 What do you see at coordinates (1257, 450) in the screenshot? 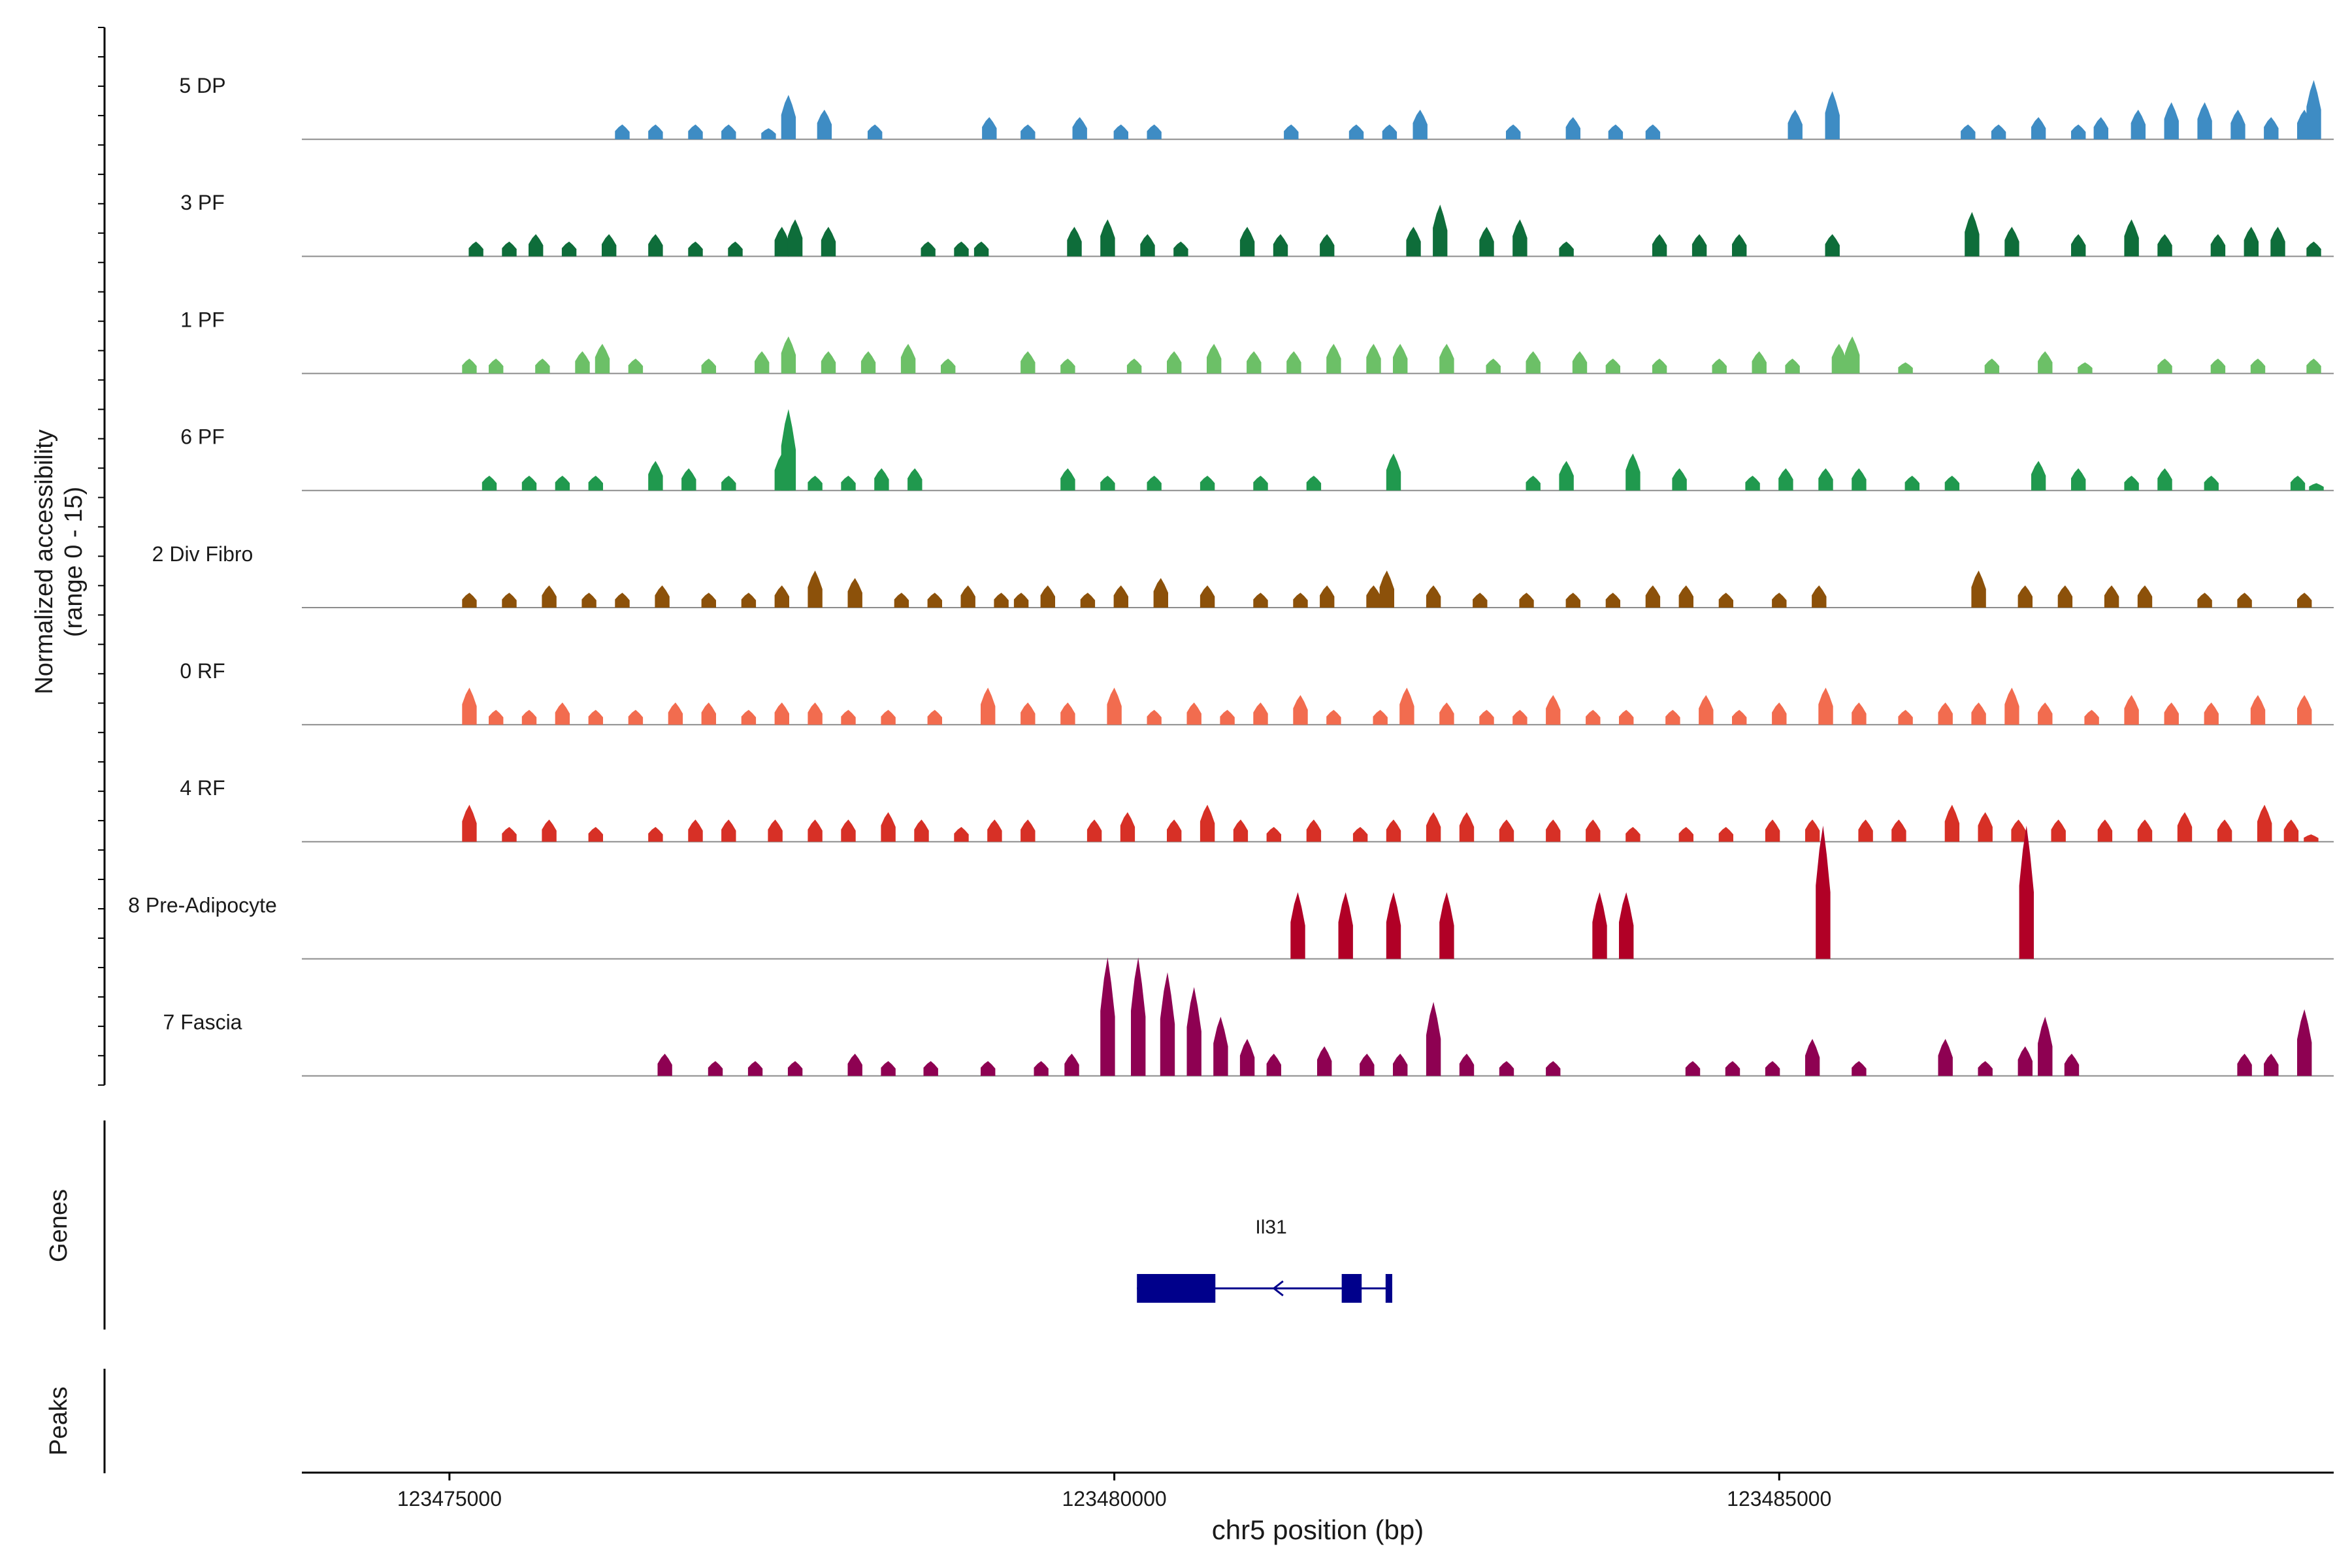
I see `track-3: 6 PF` at bounding box center [1257, 450].